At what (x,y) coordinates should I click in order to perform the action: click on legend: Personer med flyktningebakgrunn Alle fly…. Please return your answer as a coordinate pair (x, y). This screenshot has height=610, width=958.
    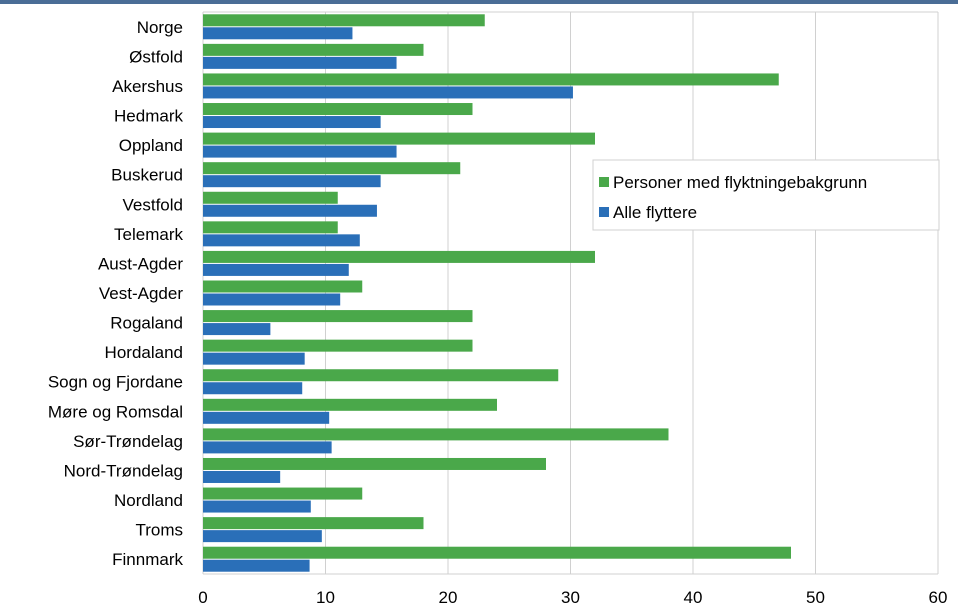
    Looking at the image, I should click on (766, 195).